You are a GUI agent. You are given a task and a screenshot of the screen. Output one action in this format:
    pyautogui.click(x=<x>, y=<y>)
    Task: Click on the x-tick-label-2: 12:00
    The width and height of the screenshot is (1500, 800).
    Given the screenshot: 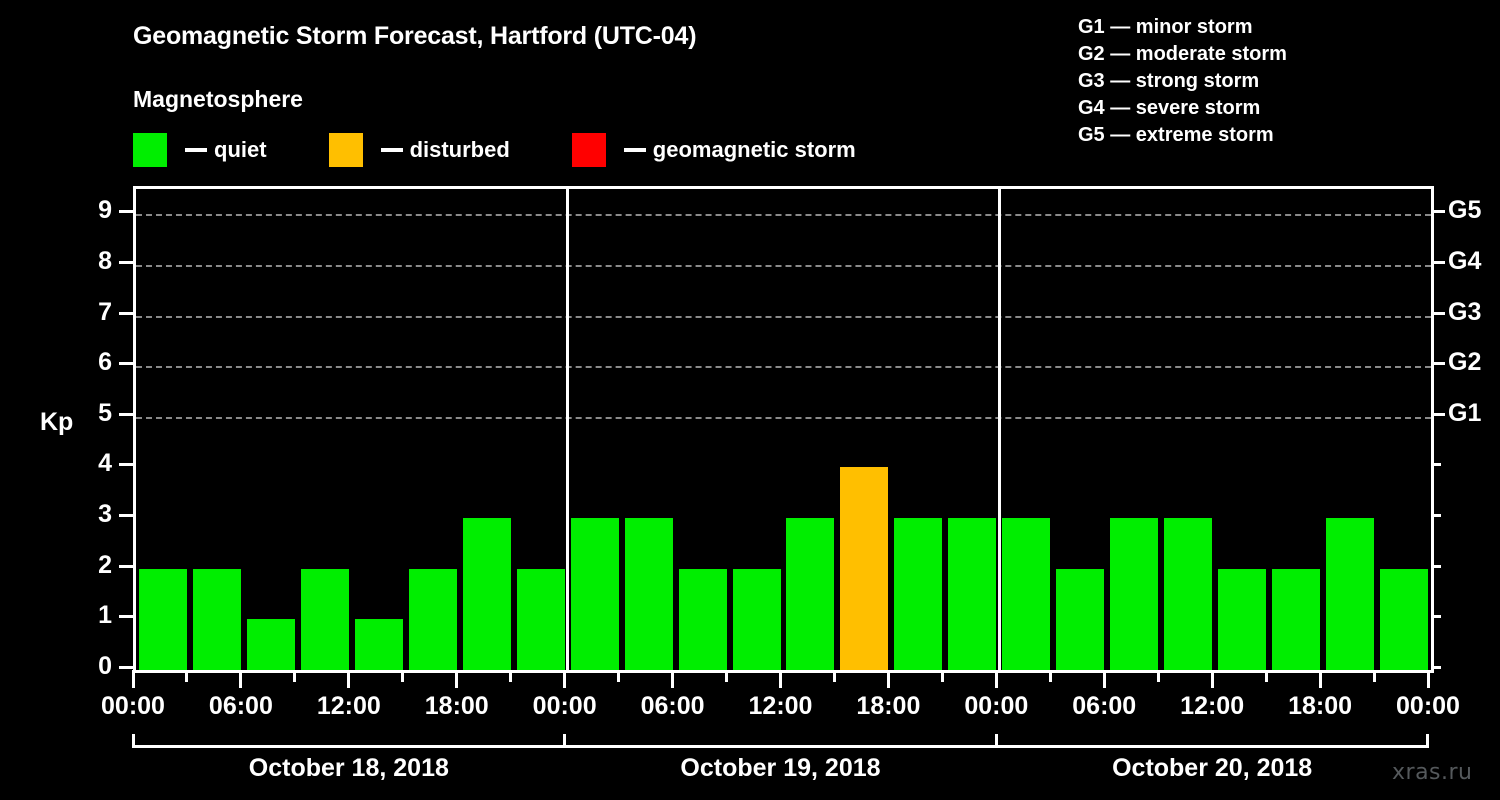 What is the action you would take?
    pyautogui.click(x=348, y=706)
    